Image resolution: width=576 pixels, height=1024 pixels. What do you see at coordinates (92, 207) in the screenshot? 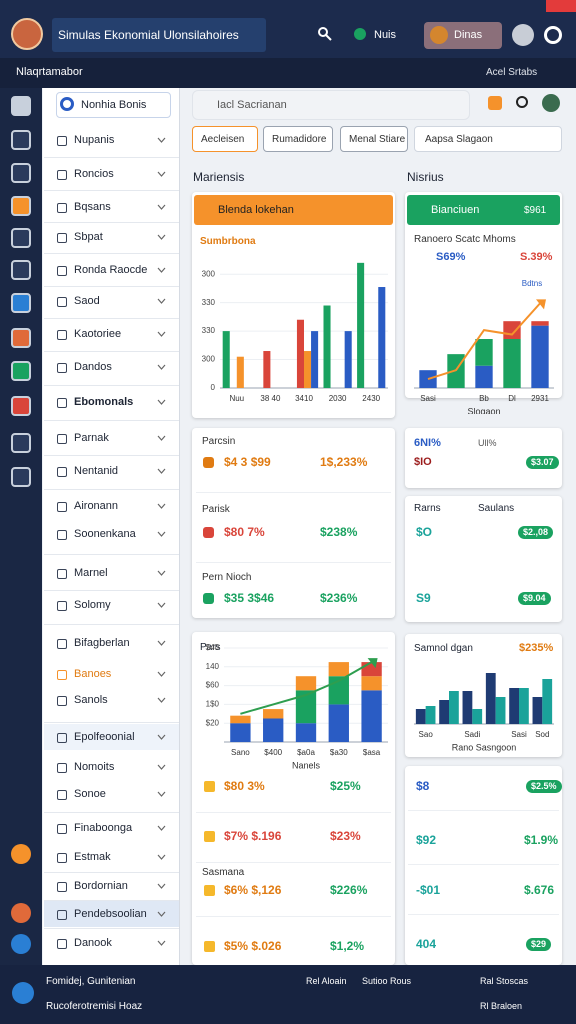
I see `menu-item: Bqsans` at bounding box center [92, 207].